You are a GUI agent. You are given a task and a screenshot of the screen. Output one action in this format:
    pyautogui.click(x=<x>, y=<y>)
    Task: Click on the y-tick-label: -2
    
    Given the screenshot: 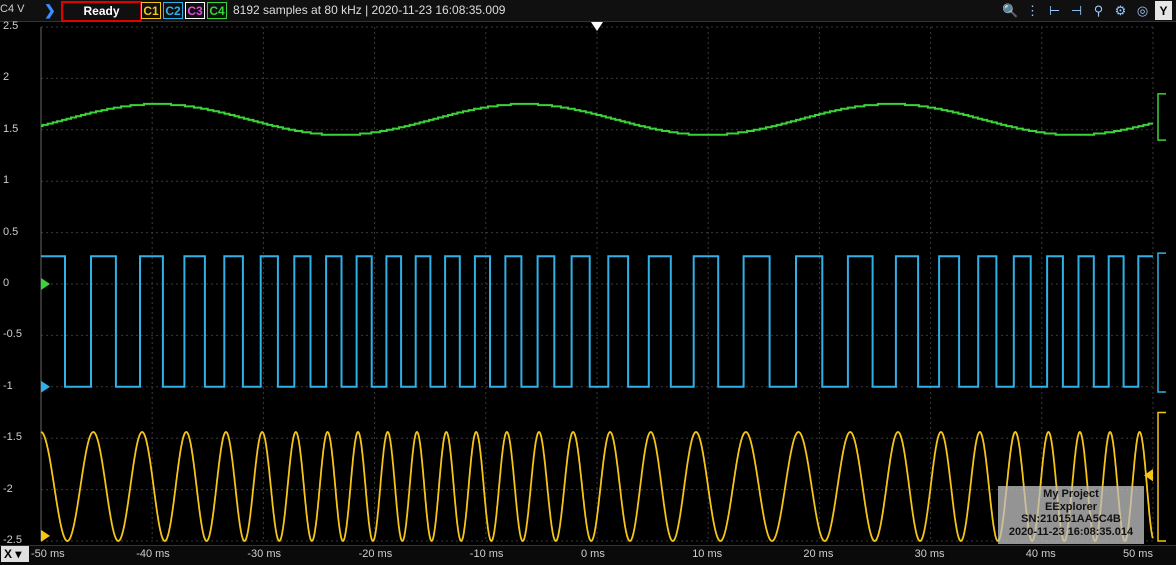 What is the action you would take?
    pyautogui.click(x=8, y=488)
    